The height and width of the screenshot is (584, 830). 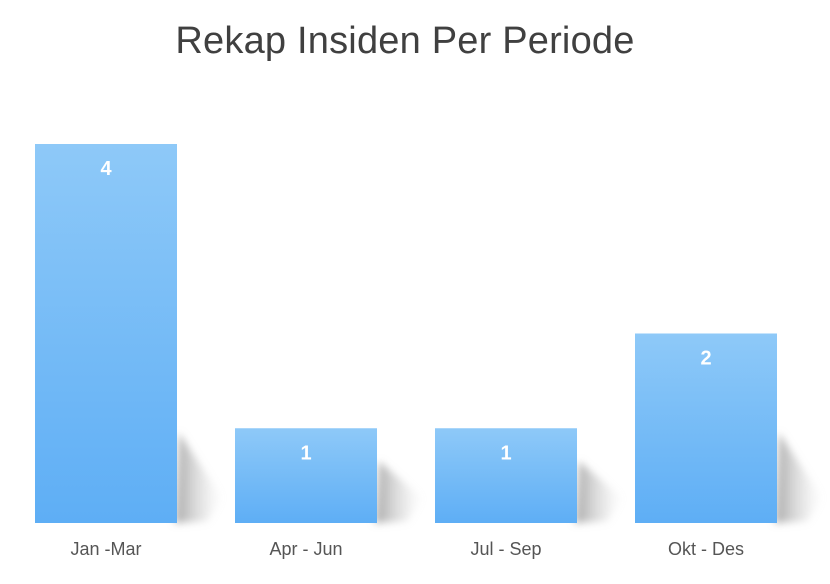 I want to click on x-tick-label-1: Jan -Mar, so click(x=105, y=549).